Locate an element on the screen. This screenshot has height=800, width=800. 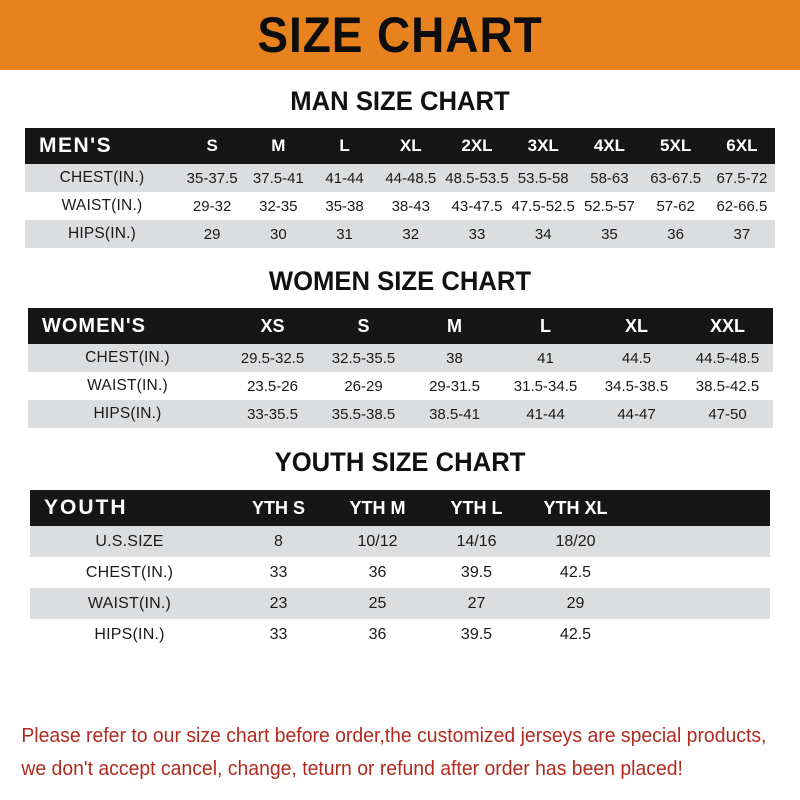
table-cell: 32 is located at coordinates (411, 234).